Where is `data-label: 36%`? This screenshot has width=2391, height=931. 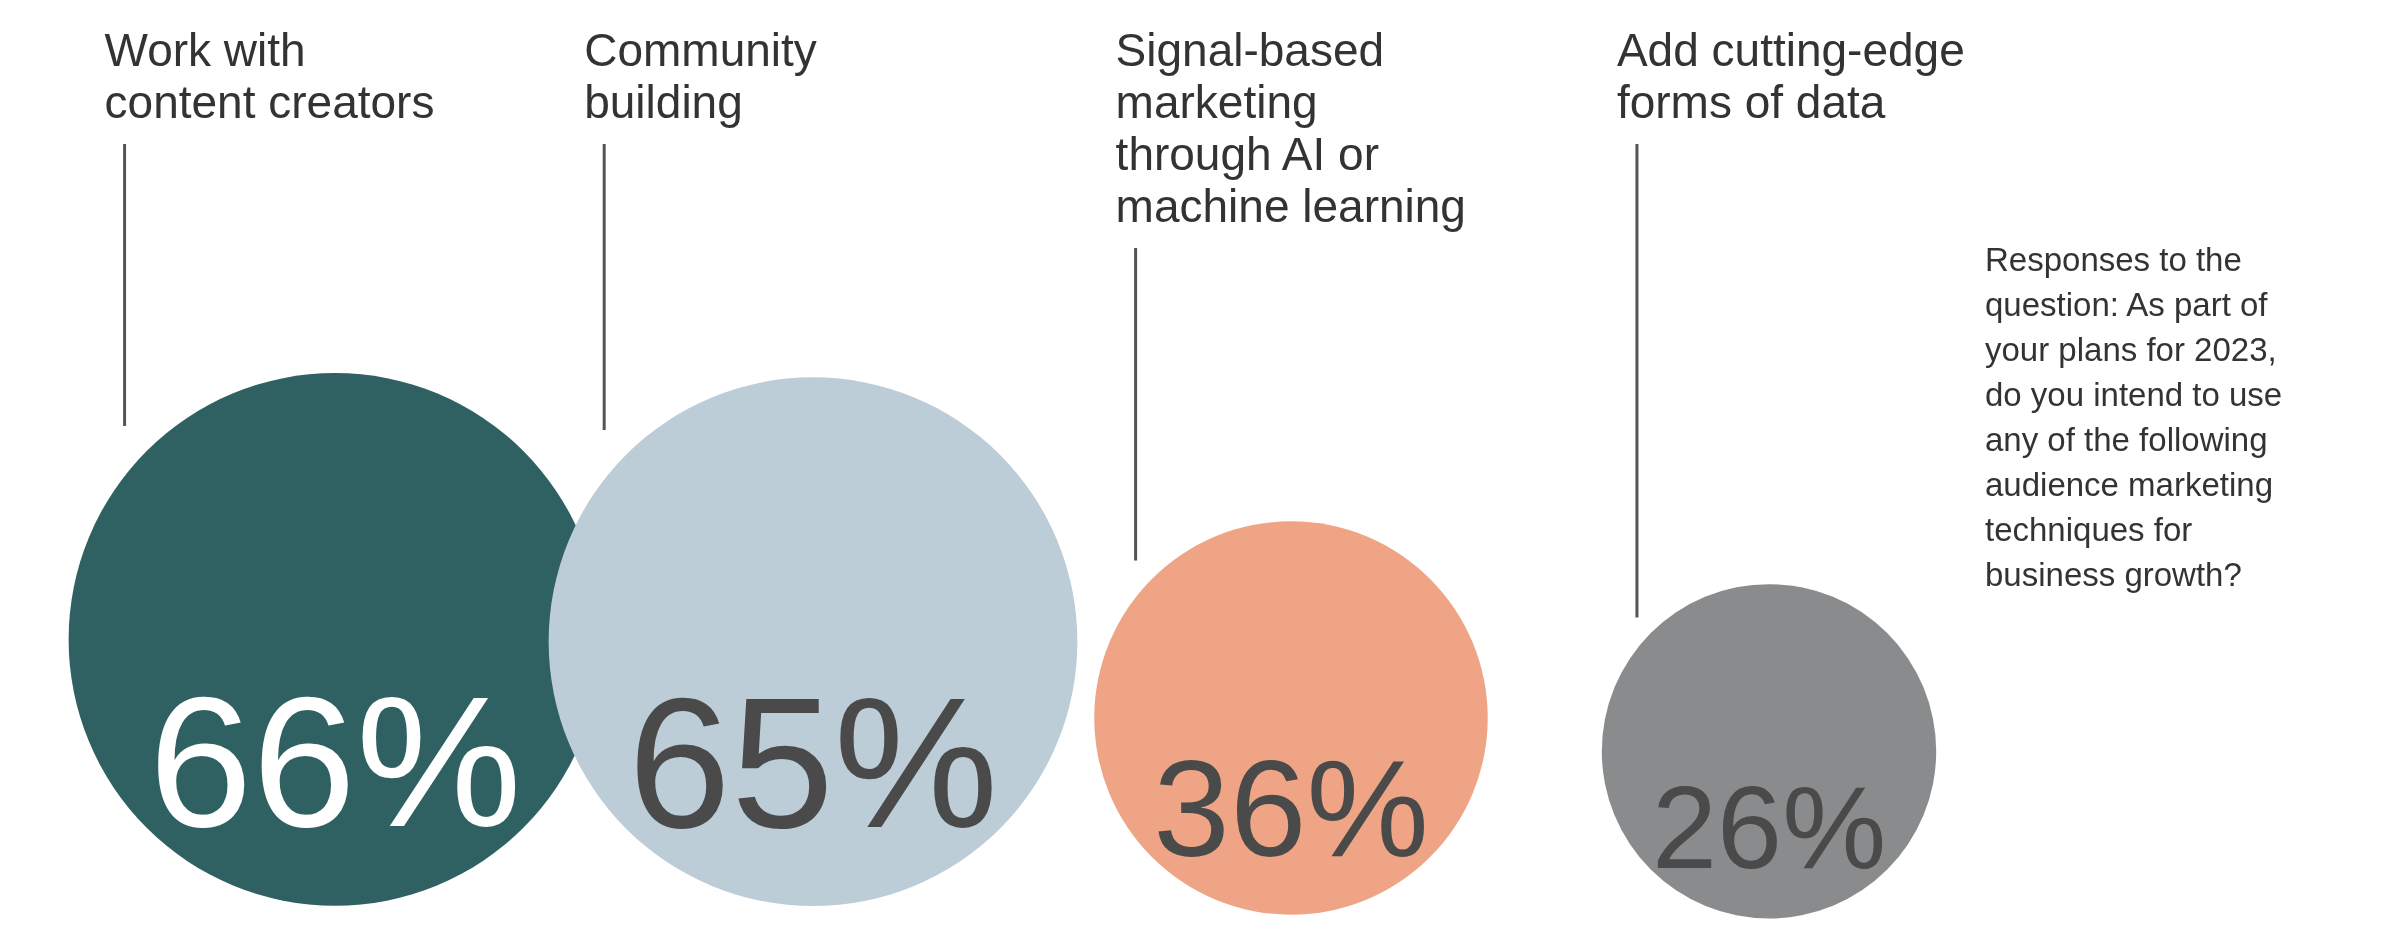
data-label: 36% is located at coordinates (1291, 807).